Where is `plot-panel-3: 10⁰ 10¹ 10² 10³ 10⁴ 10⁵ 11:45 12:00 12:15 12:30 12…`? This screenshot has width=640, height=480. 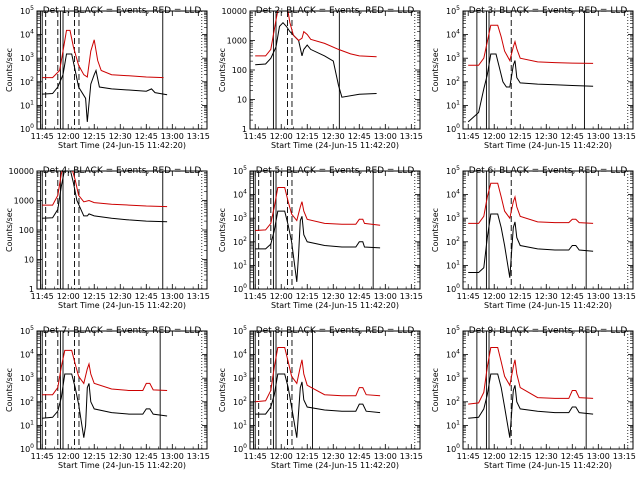
plot-panel-3: 10⁰ 10¹ 10² 10³ 10⁴ 10⁵ 11:45 12:00 12:15 12:30 12… is located at coordinates (533, 77).